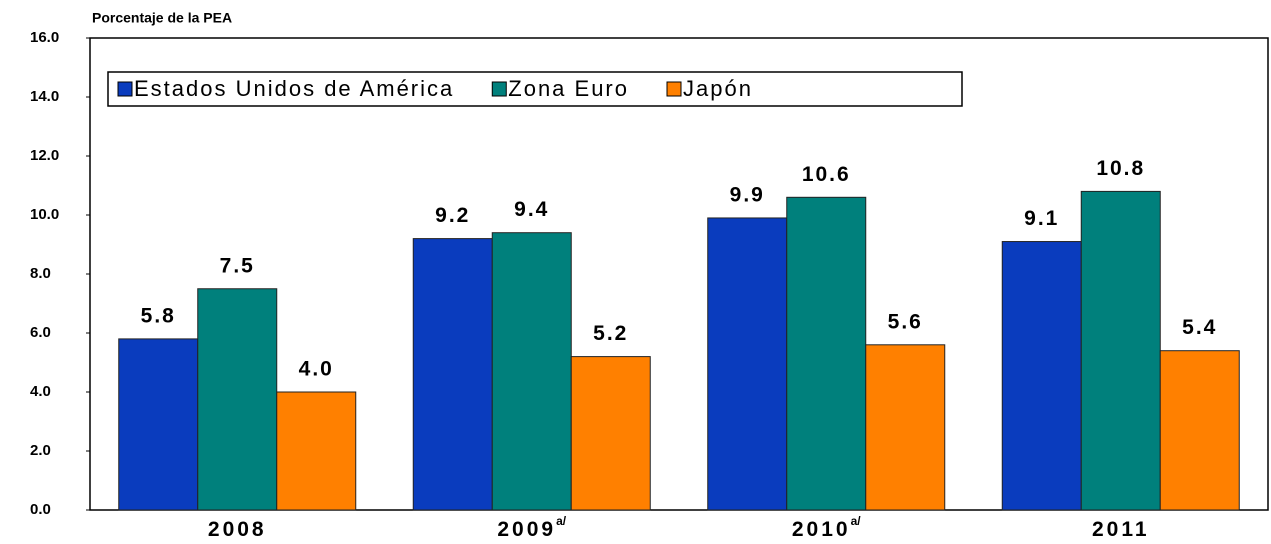  I want to click on category: 2011, so click(1121, 529).